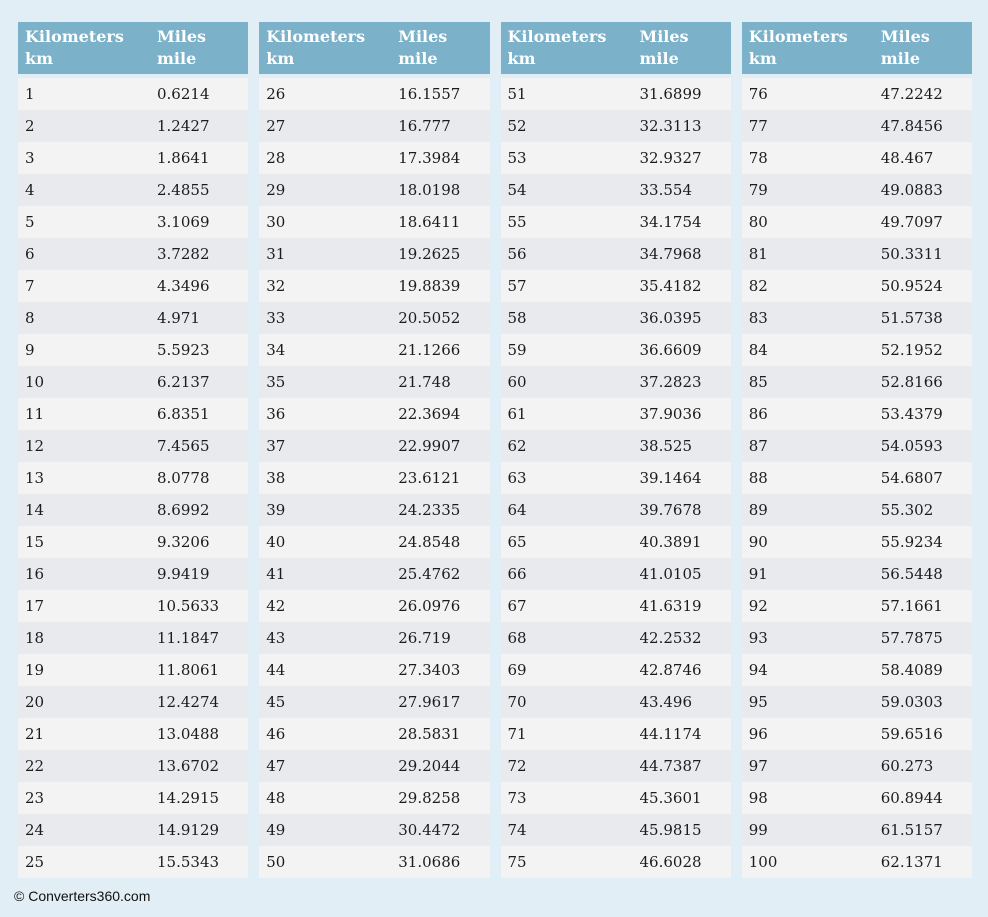  What do you see at coordinates (374, 766) in the screenshot?
I see `table-row: 47 29.2044` at bounding box center [374, 766].